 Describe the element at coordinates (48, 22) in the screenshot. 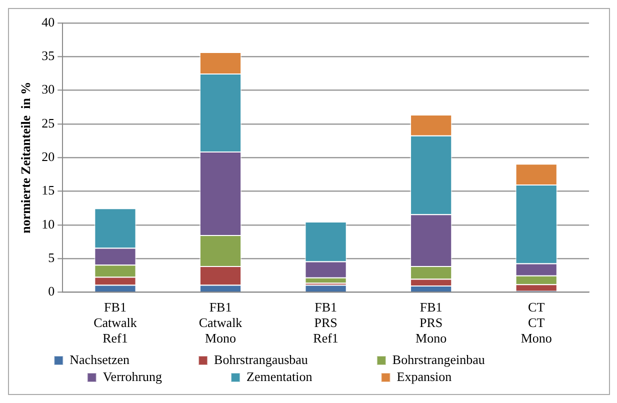

I see `y-tick-label: 40` at that location.